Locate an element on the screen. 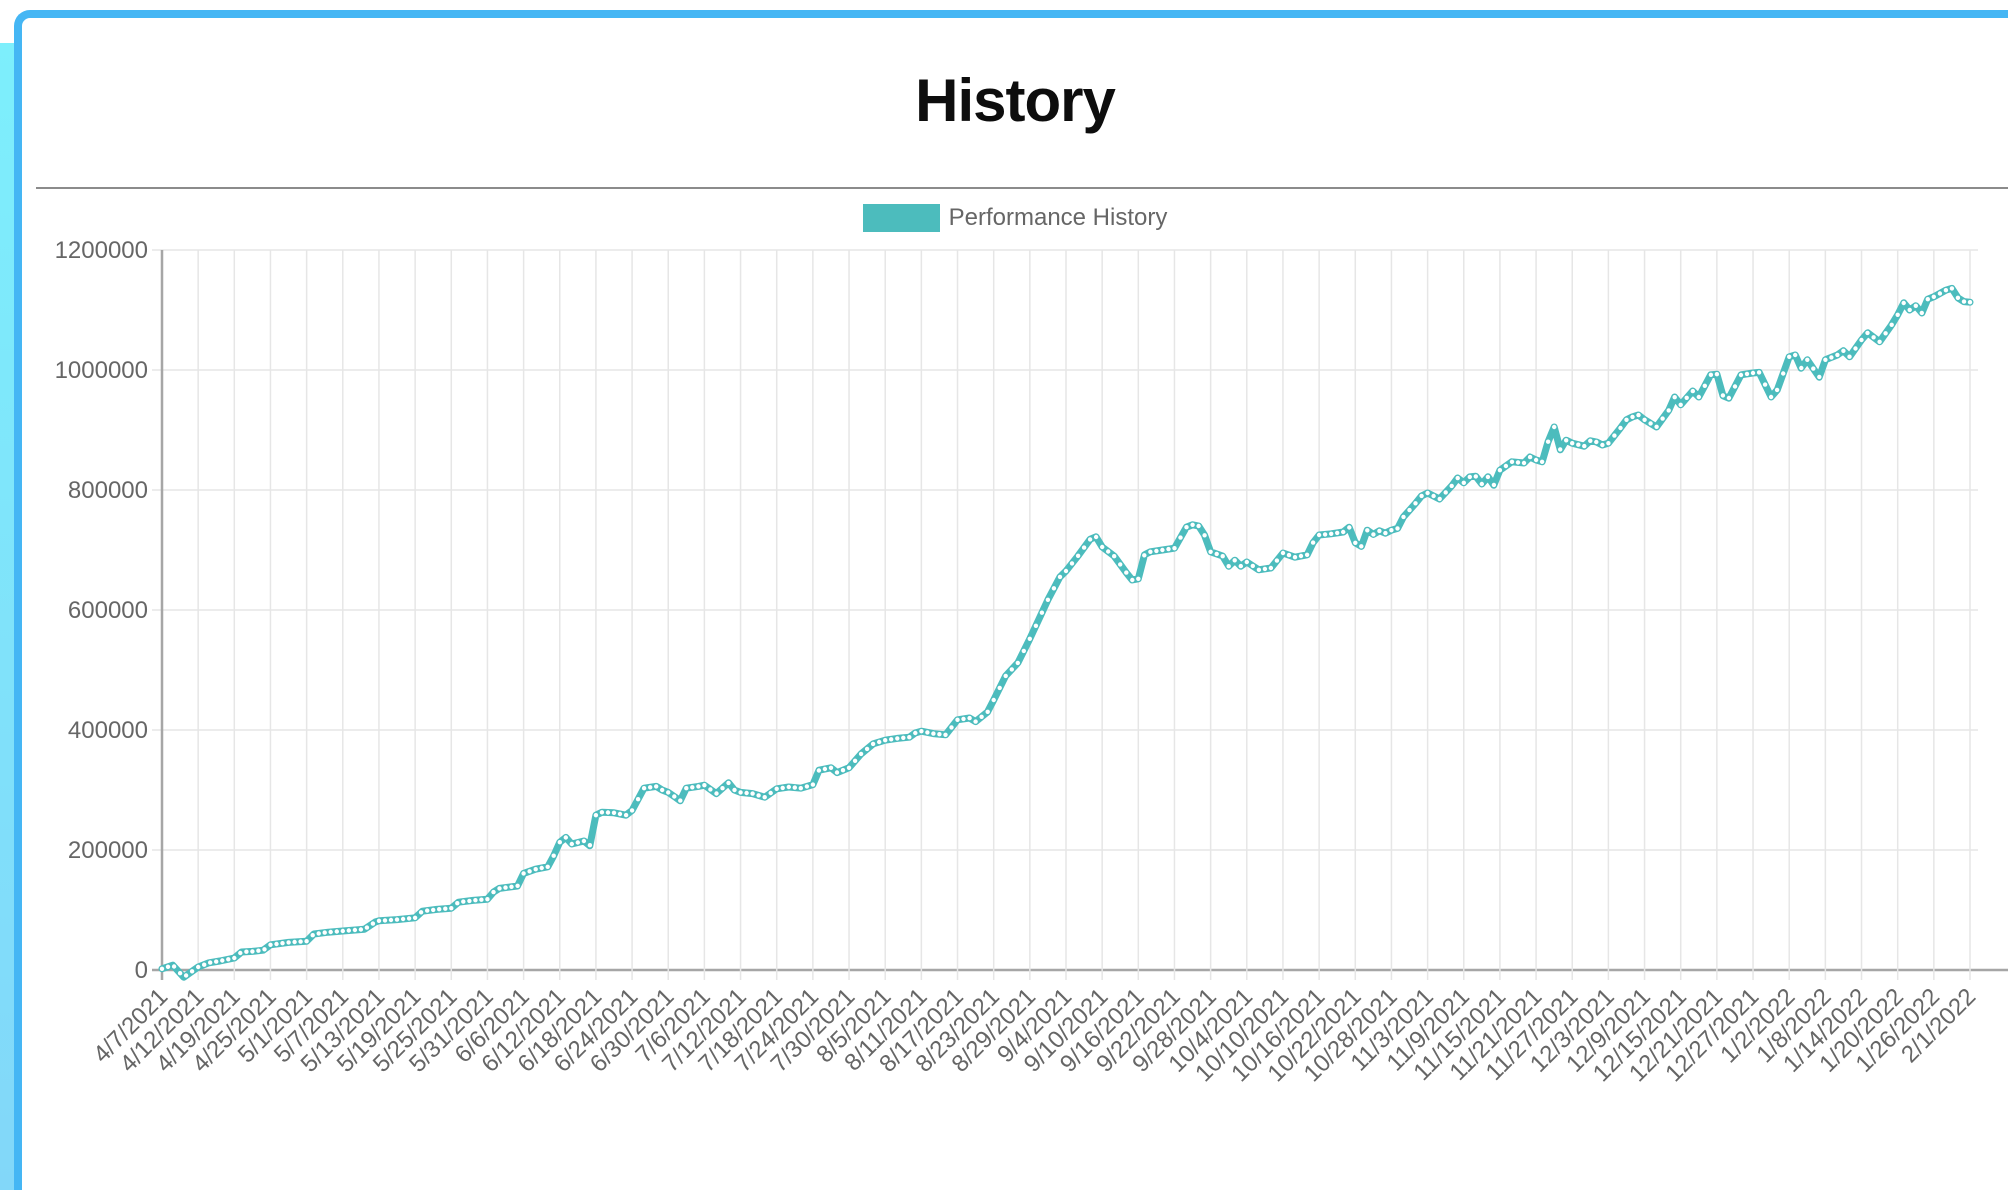 This screenshot has width=2008, height=1190. y-tick-label: 800000 is located at coordinates (108, 490).